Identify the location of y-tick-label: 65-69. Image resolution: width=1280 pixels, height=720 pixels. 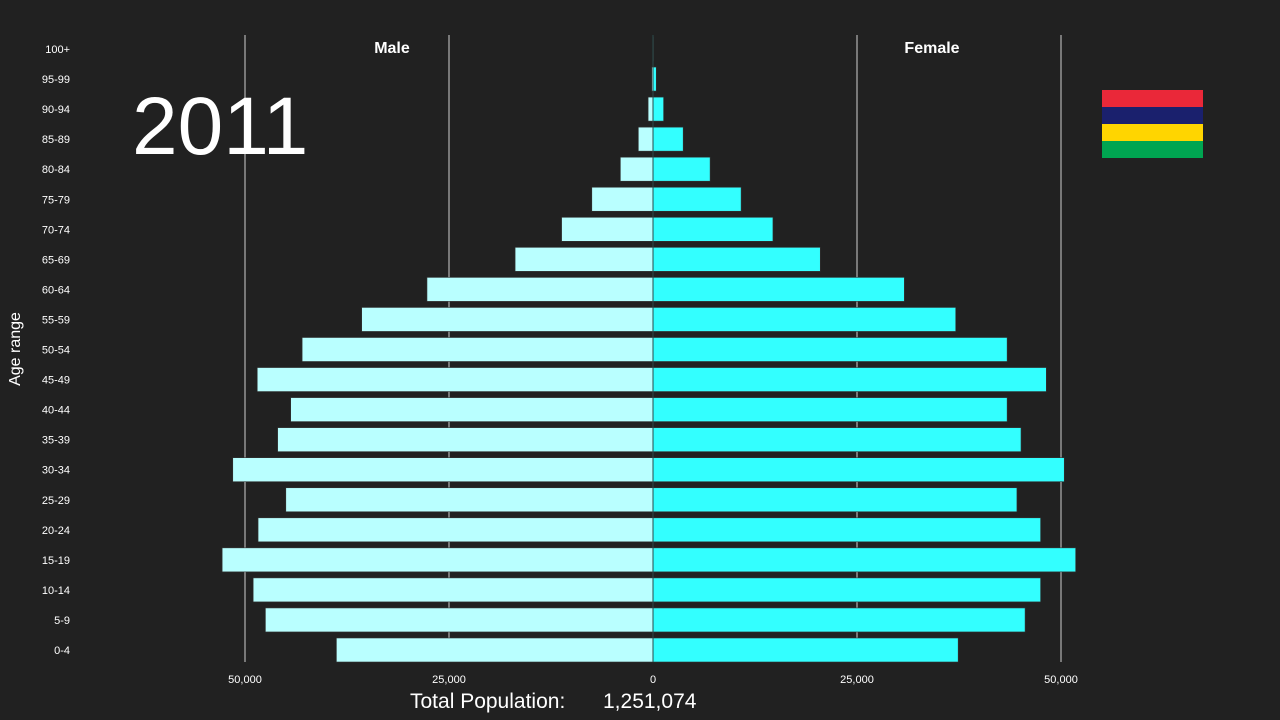
(56, 260).